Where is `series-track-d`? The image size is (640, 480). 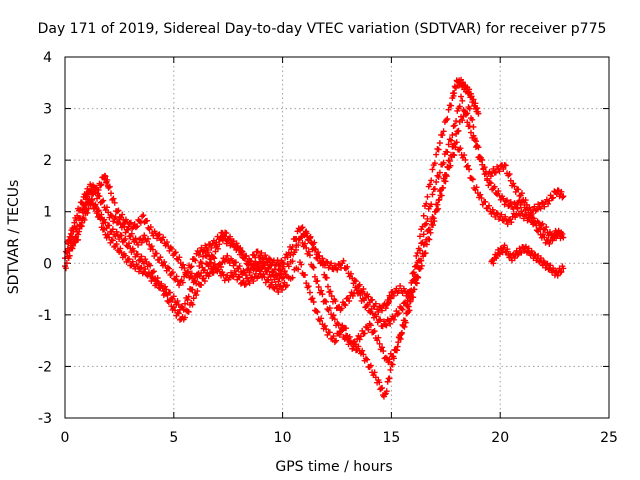 series-track-d is located at coordinates (527, 260).